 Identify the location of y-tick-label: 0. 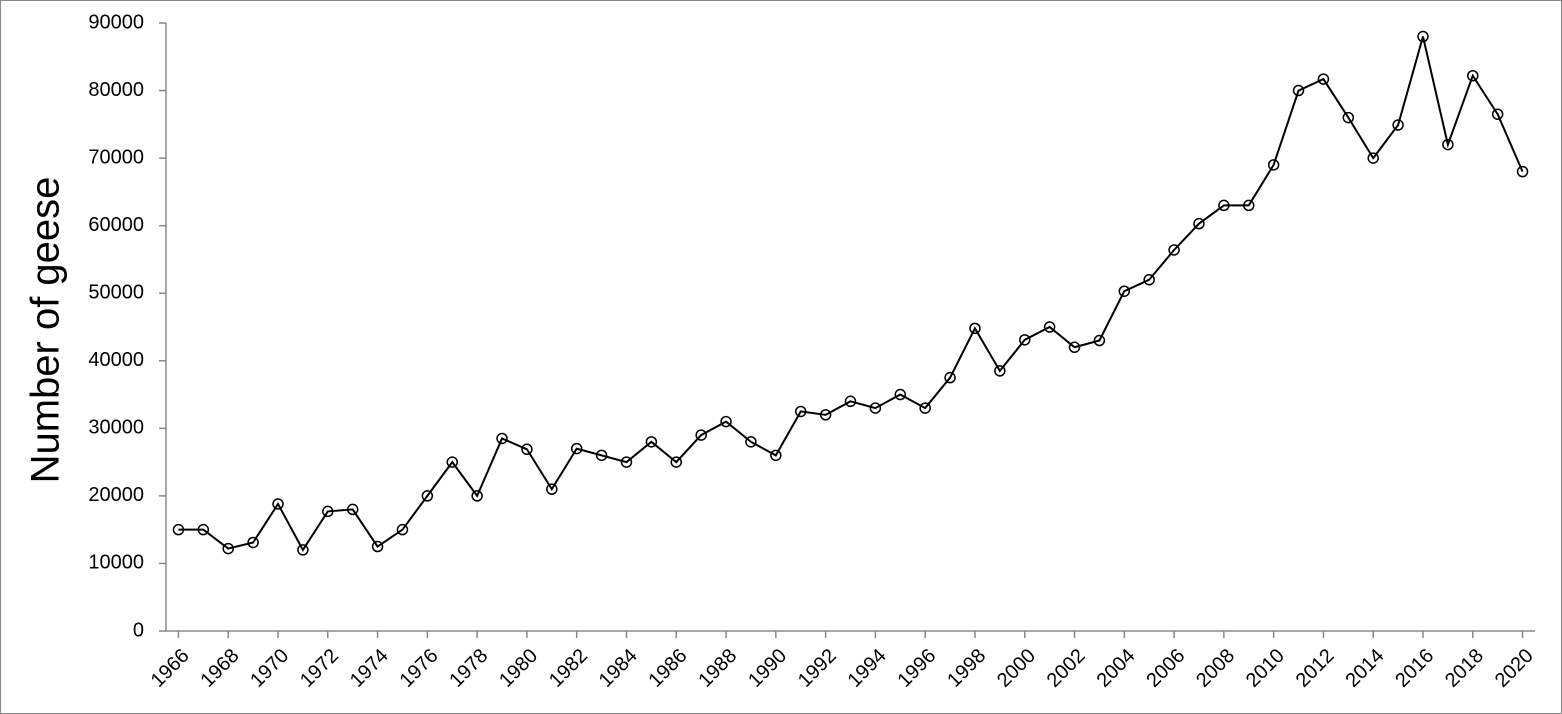
(138, 630).